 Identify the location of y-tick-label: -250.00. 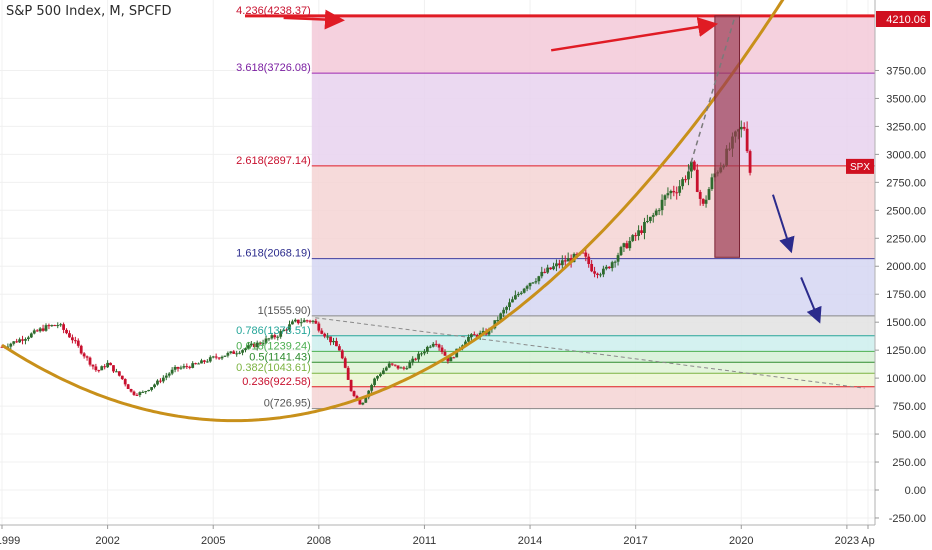
(907, 519).